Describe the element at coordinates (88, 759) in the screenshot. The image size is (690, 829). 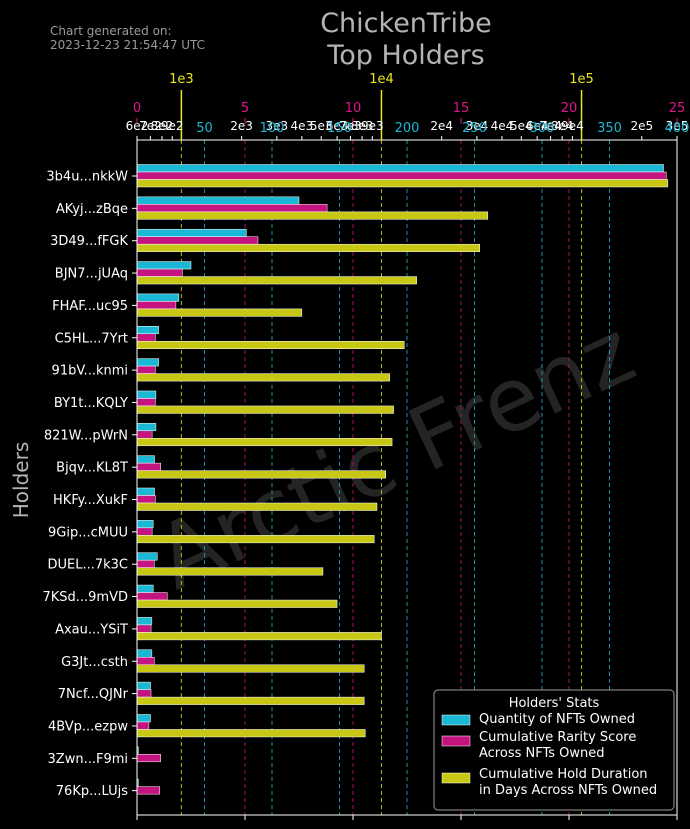
I see `y-tick-label: 3Zwn...F9mi` at that location.